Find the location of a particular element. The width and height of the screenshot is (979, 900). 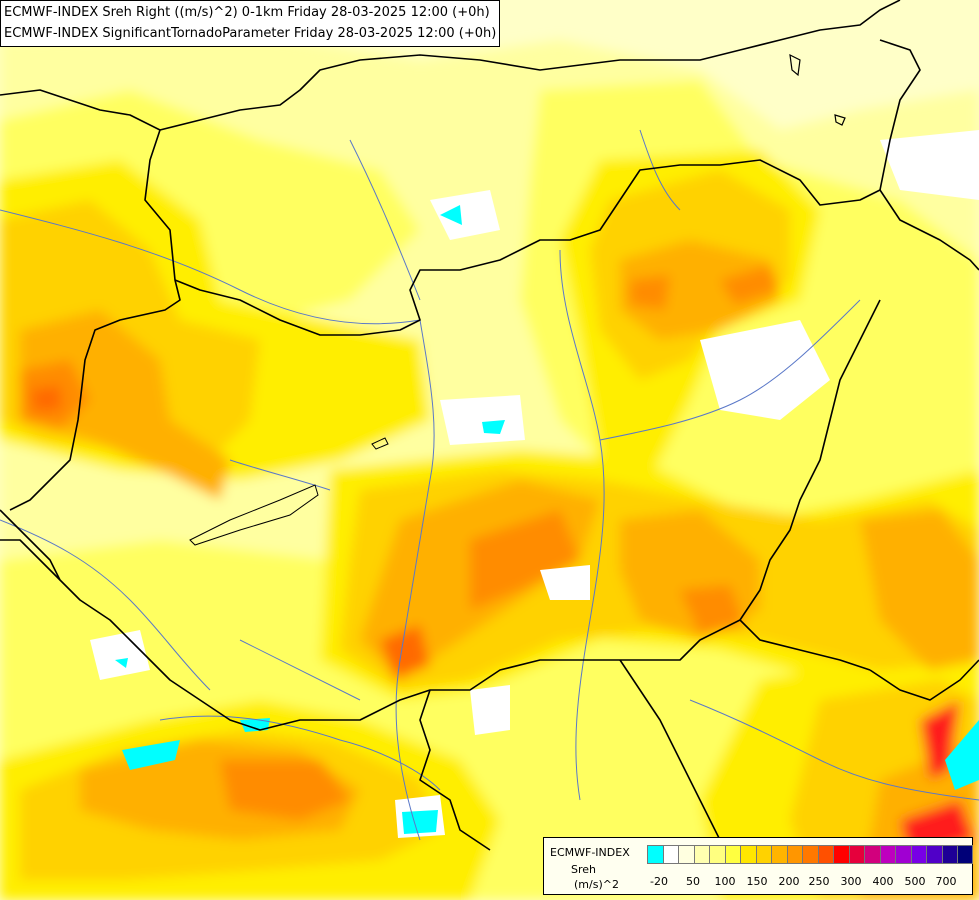

legend-title: ECMWF-INDEX is located at coordinates (590, 852).